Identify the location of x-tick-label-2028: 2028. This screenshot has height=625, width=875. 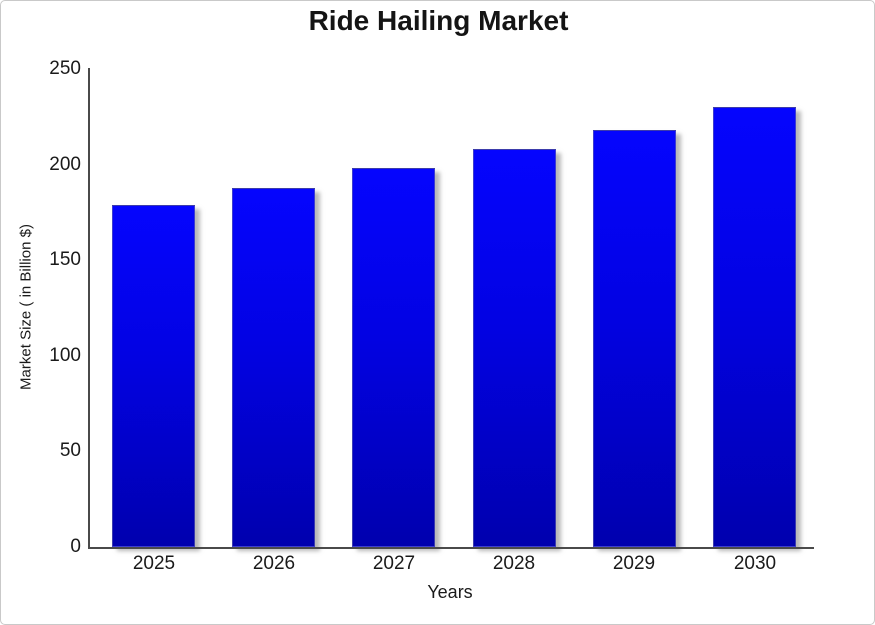
(514, 563).